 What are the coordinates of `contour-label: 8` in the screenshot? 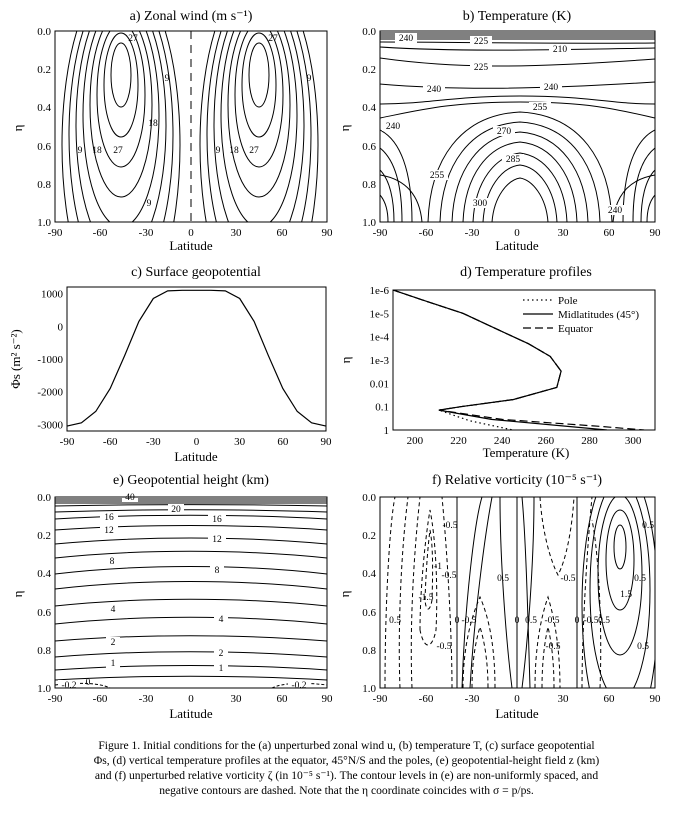 It's located at (217, 571).